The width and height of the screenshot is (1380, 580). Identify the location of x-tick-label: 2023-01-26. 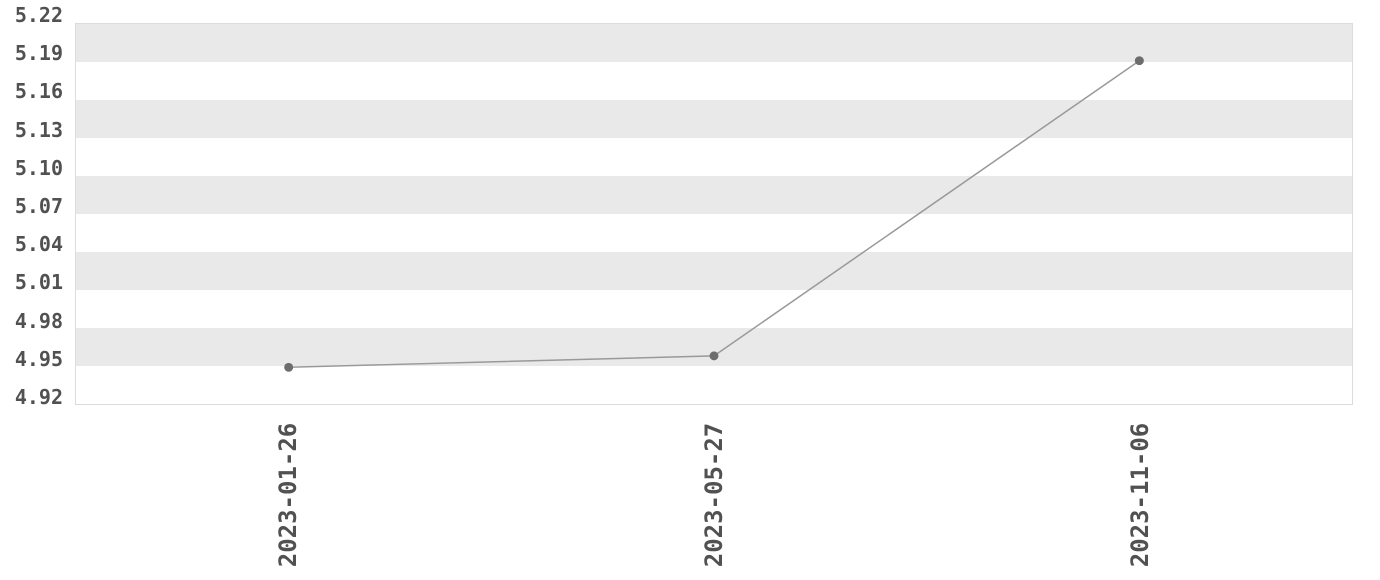
(288, 495).